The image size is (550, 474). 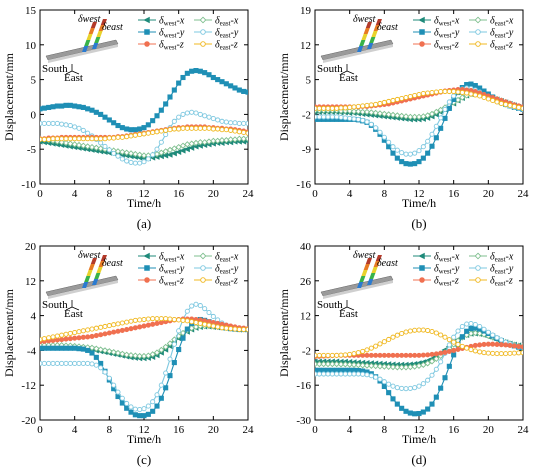 What do you see at coordinates (454, 430) in the screenshot?
I see `x-tick-label: 16` at bounding box center [454, 430].